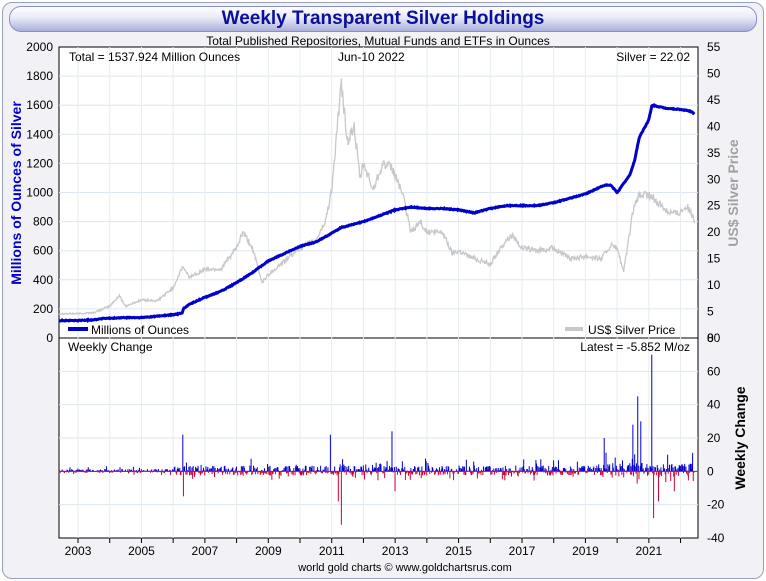 This screenshot has height=581, width=766. Describe the element at coordinates (522, 551) in the screenshot. I see `x-tick-label: 2017` at that location.